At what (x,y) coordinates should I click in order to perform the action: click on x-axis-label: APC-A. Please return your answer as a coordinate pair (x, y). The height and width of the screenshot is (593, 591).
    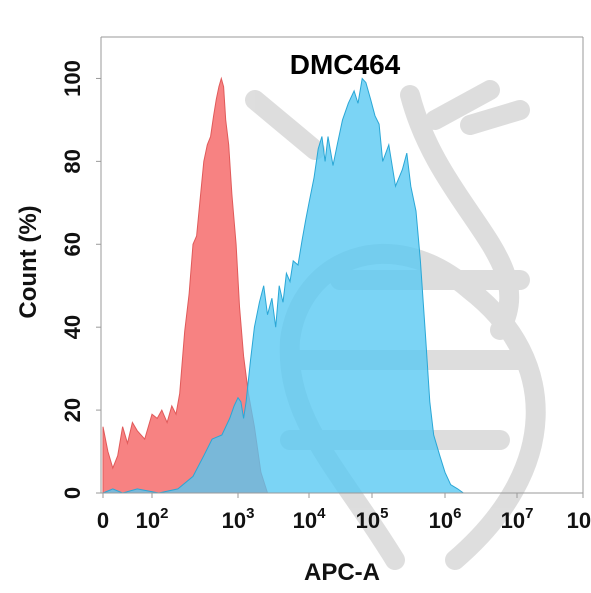
    Looking at the image, I should click on (342, 572).